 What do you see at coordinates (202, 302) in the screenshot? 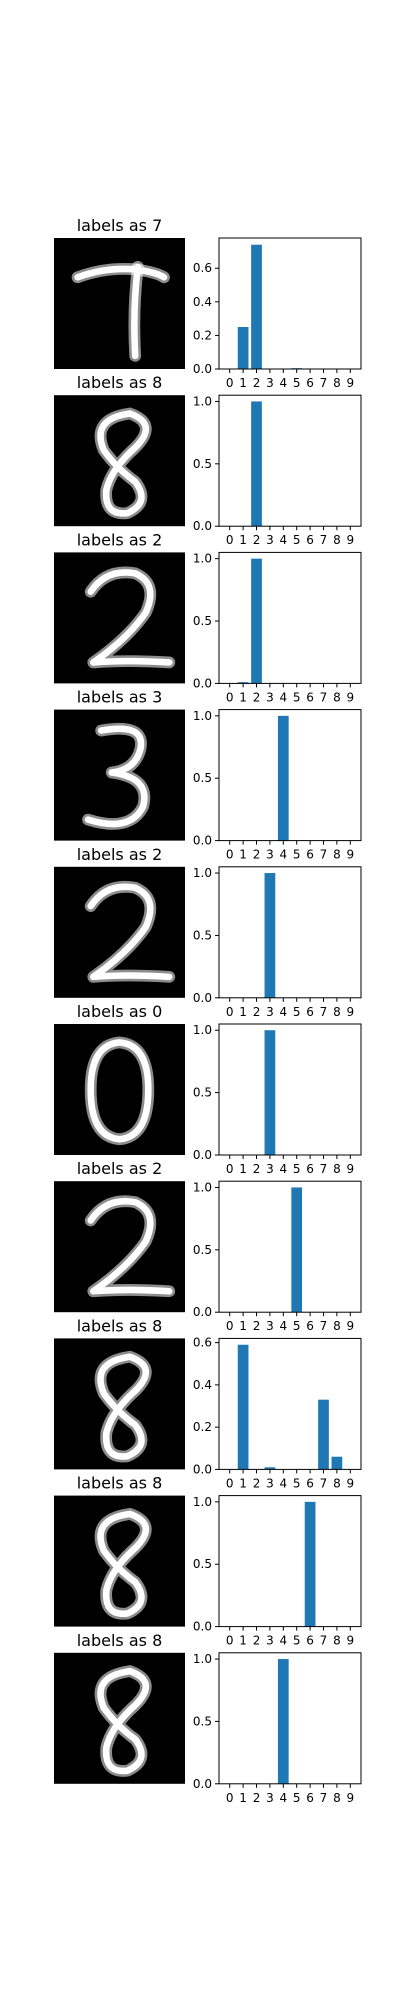
I see `y-tick-label: 0.4` at bounding box center [202, 302].